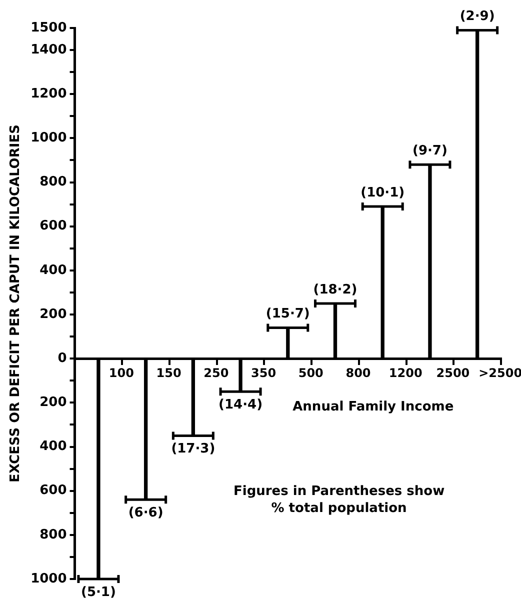 The width and height of the screenshot is (521, 609). I want to click on x-tick-label: 350, so click(263, 373).